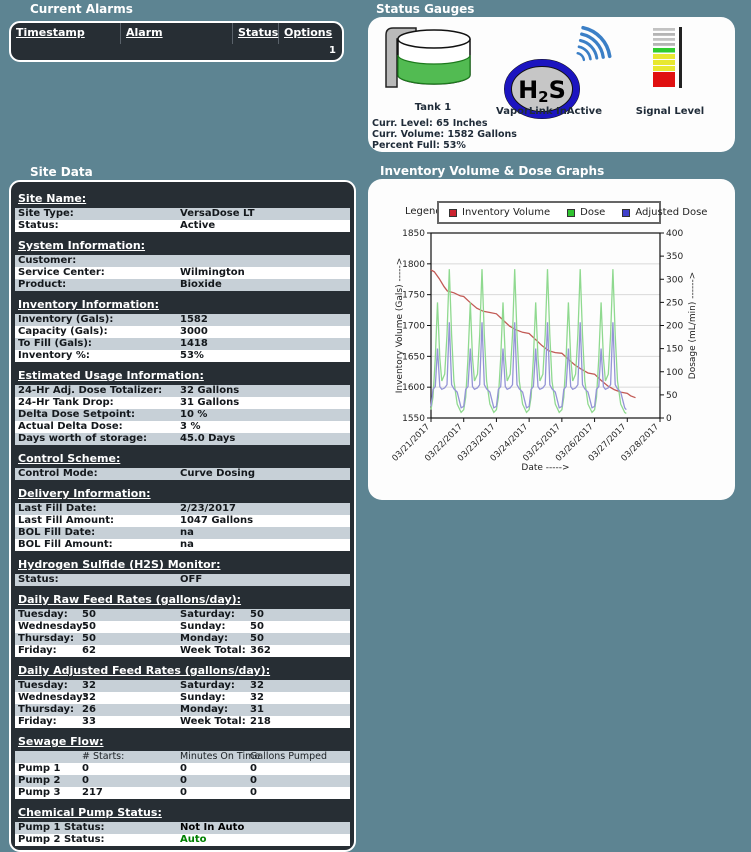 The height and width of the screenshot is (852, 751). Describe the element at coordinates (256, 33) in the screenshot. I see `alarm-col-status: Status` at that location.